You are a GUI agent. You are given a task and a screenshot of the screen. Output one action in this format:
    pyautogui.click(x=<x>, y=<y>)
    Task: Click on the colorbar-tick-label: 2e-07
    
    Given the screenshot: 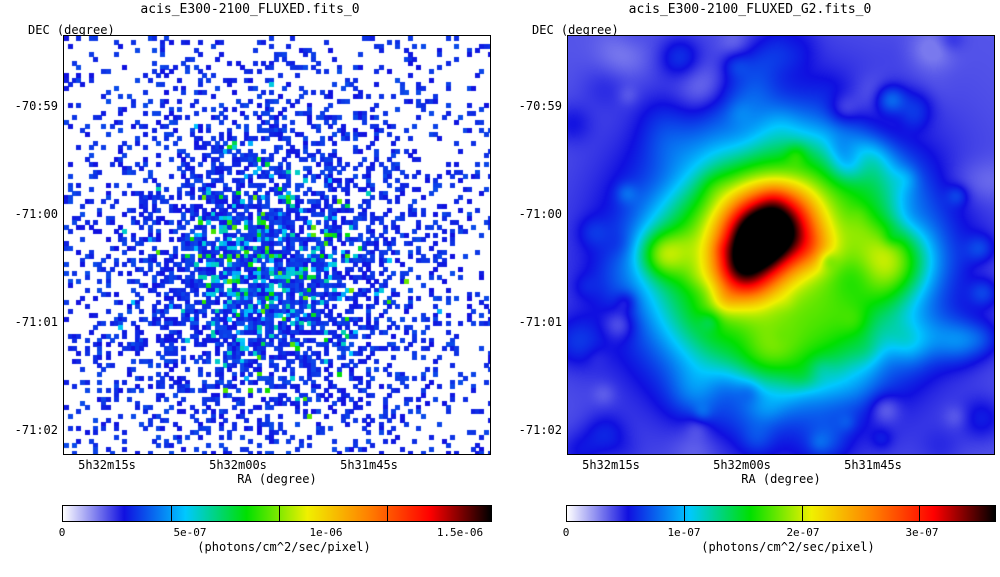 What is the action you would take?
    pyautogui.click(x=803, y=532)
    